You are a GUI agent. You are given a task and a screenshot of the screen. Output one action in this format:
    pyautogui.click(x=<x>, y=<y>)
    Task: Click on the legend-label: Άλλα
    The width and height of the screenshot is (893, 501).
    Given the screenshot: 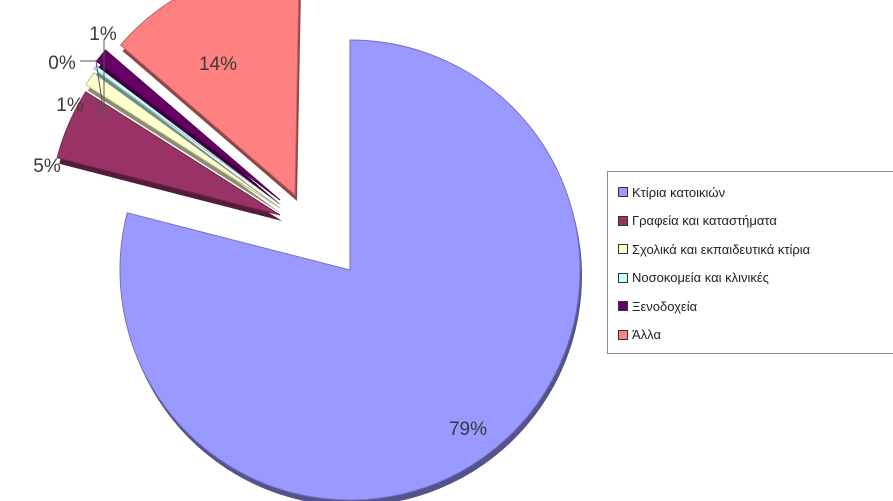 What is the action you would take?
    pyautogui.click(x=646, y=335)
    